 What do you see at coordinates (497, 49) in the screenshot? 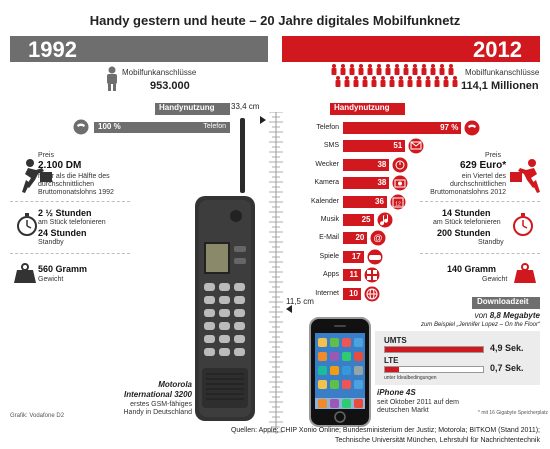
I see `year-right: 2012` at bounding box center [497, 49].